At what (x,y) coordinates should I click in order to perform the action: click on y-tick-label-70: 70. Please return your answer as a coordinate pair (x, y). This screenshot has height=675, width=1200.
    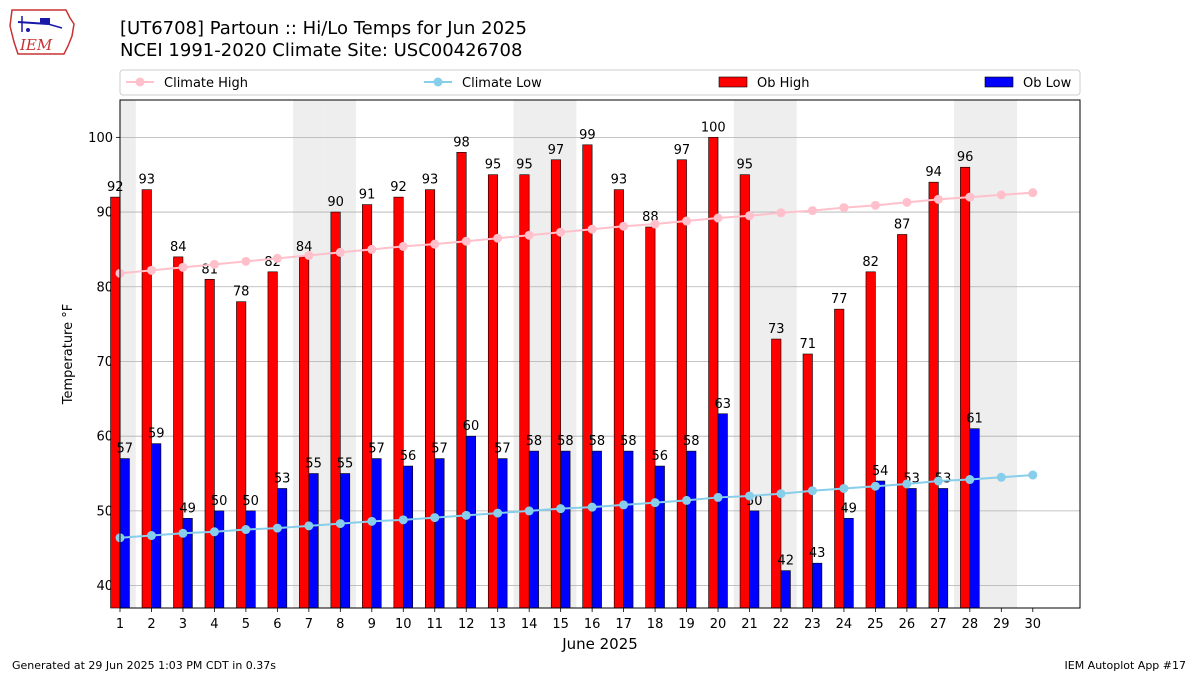
    Looking at the image, I should click on (104, 362).